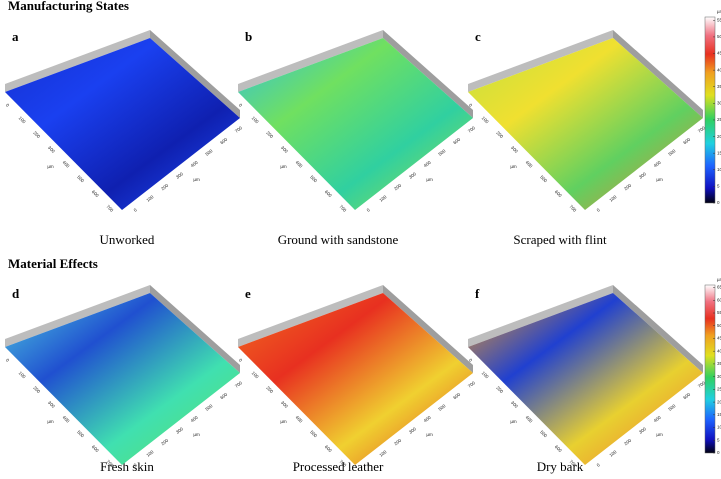  What do you see at coordinates (560, 466) in the screenshot?
I see `panel-caption: Dry bark` at bounding box center [560, 466].